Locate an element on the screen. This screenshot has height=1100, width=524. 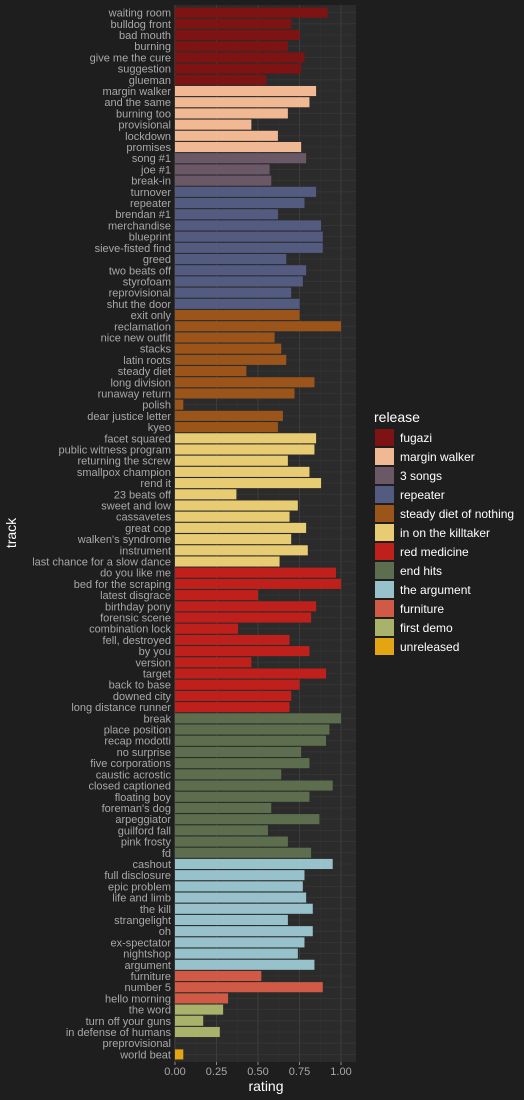
track-label: kyeo is located at coordinates (159, 428).